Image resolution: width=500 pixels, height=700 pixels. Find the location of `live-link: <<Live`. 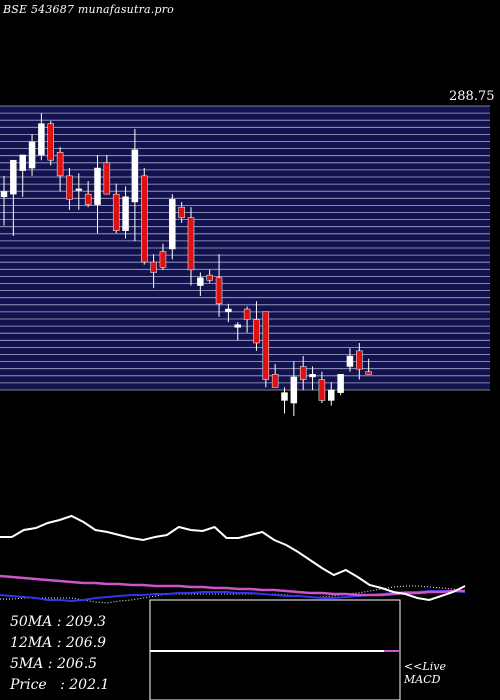

live-link: <<Live is located at coordinates (425, 666).